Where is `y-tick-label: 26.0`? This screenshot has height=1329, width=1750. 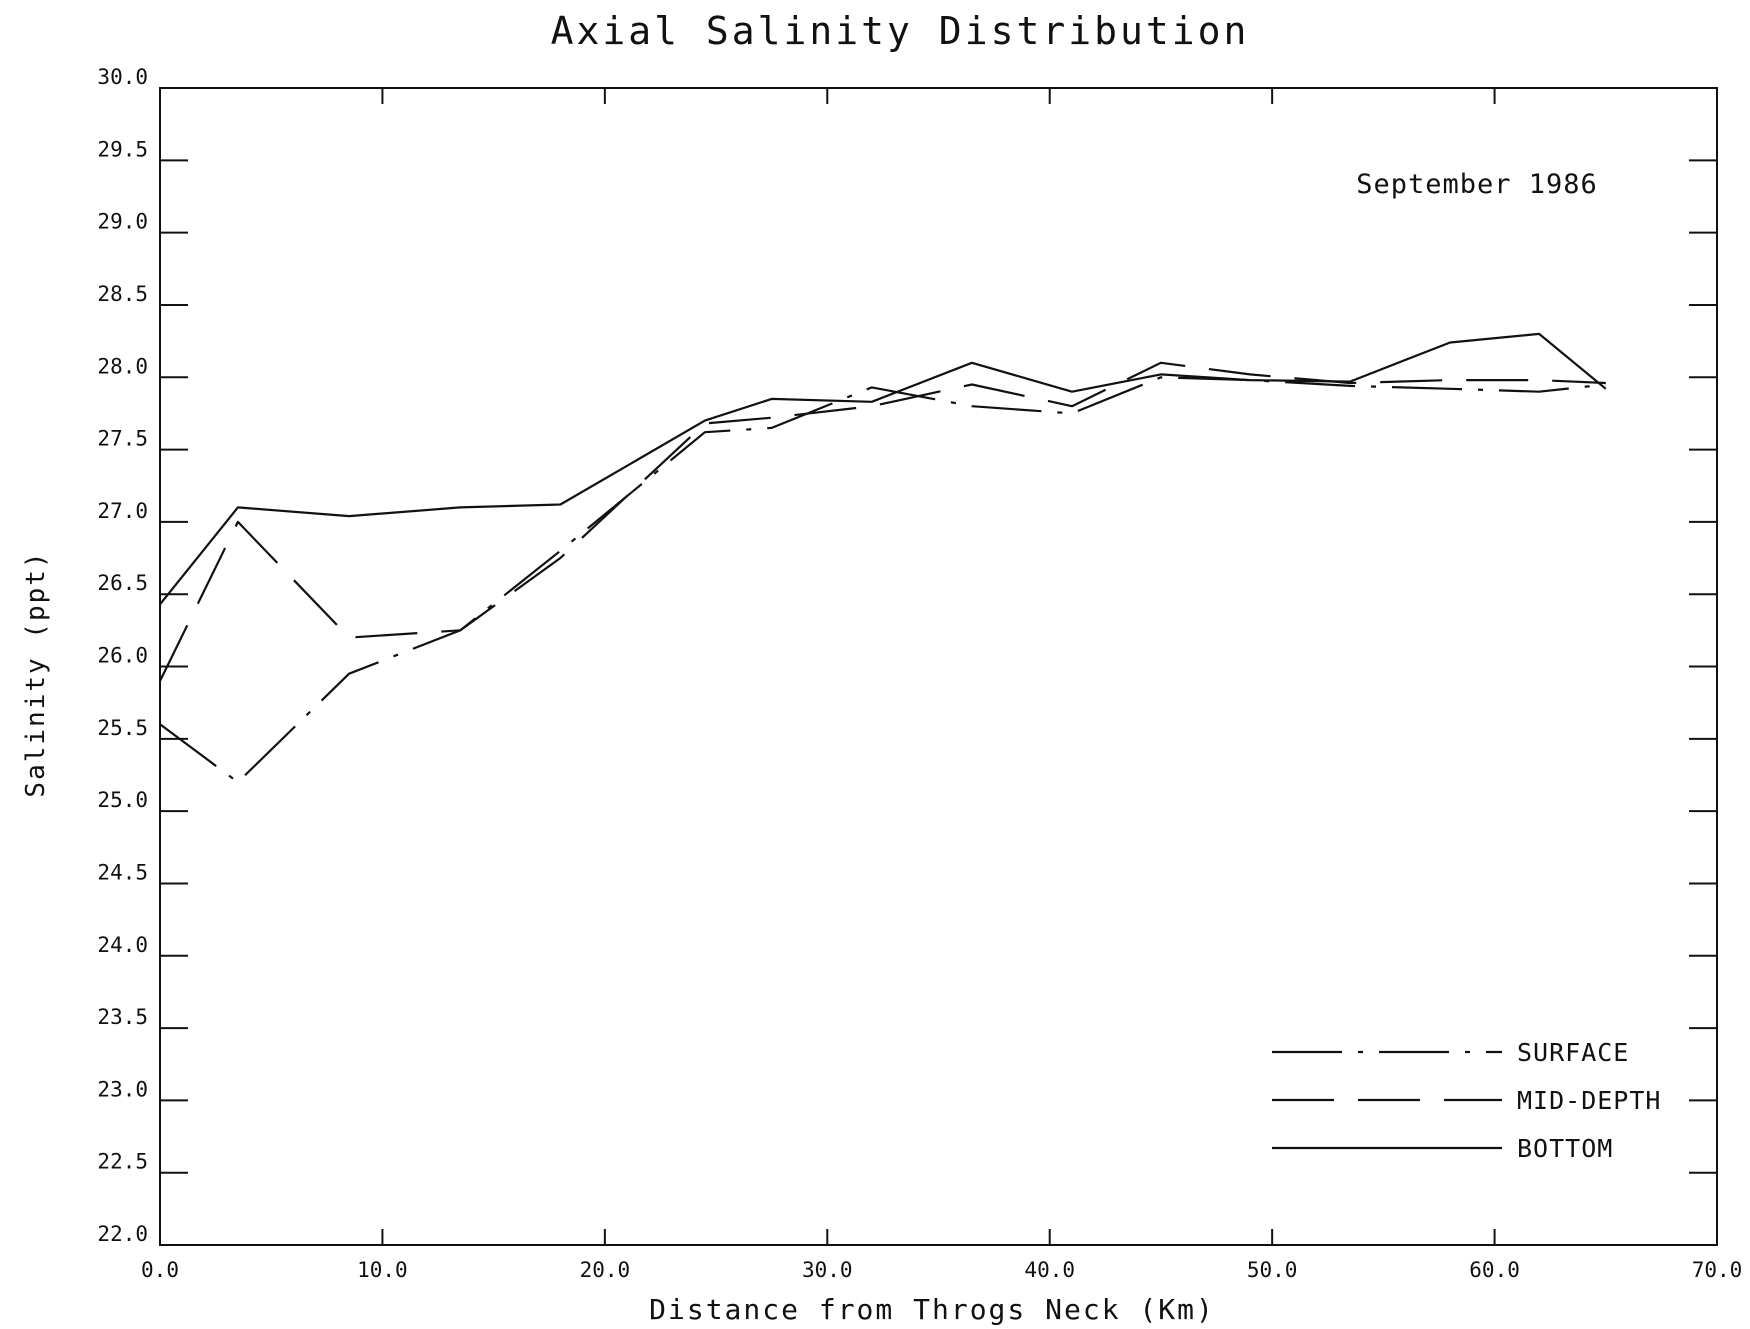
y-tick-label: 26.0 is located at coordinates (122, 656).